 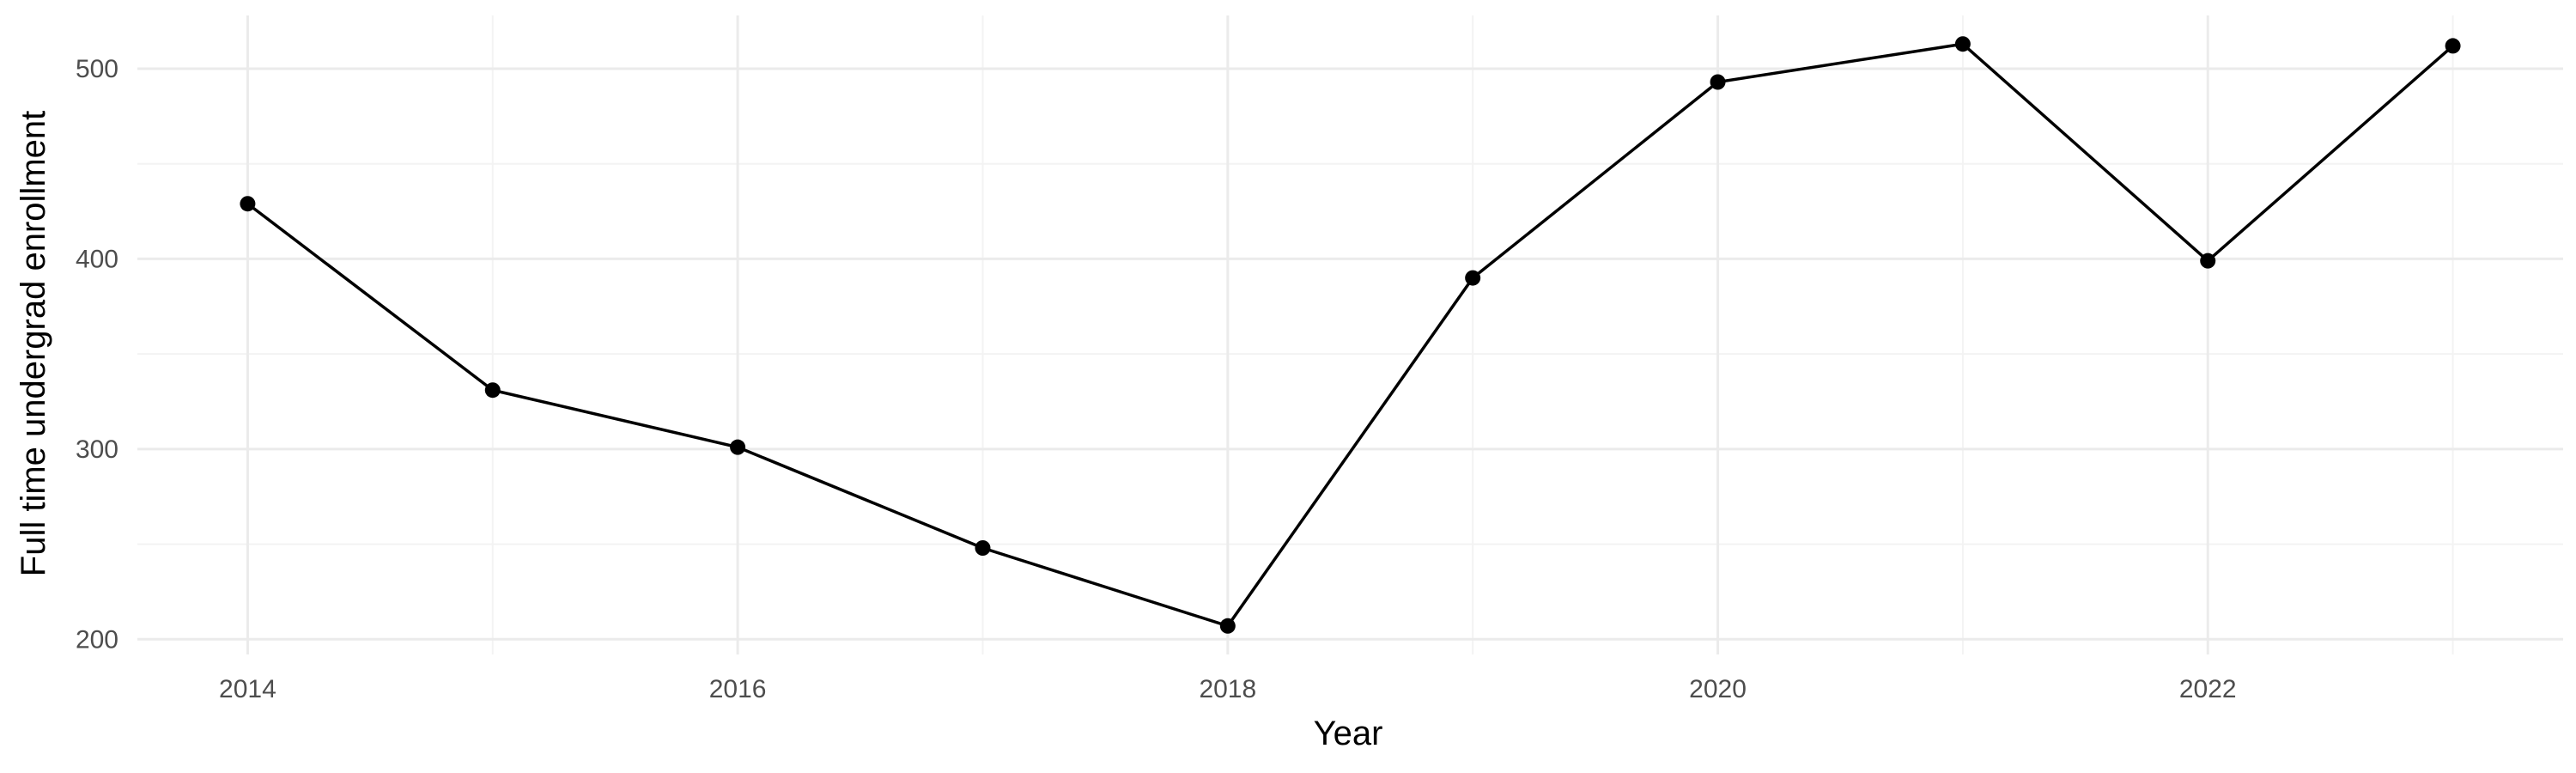 What do you see at coordinates (97, 69) in the screenshot?
I see `y-tick-label: 500` at bounding box center [97, 69].